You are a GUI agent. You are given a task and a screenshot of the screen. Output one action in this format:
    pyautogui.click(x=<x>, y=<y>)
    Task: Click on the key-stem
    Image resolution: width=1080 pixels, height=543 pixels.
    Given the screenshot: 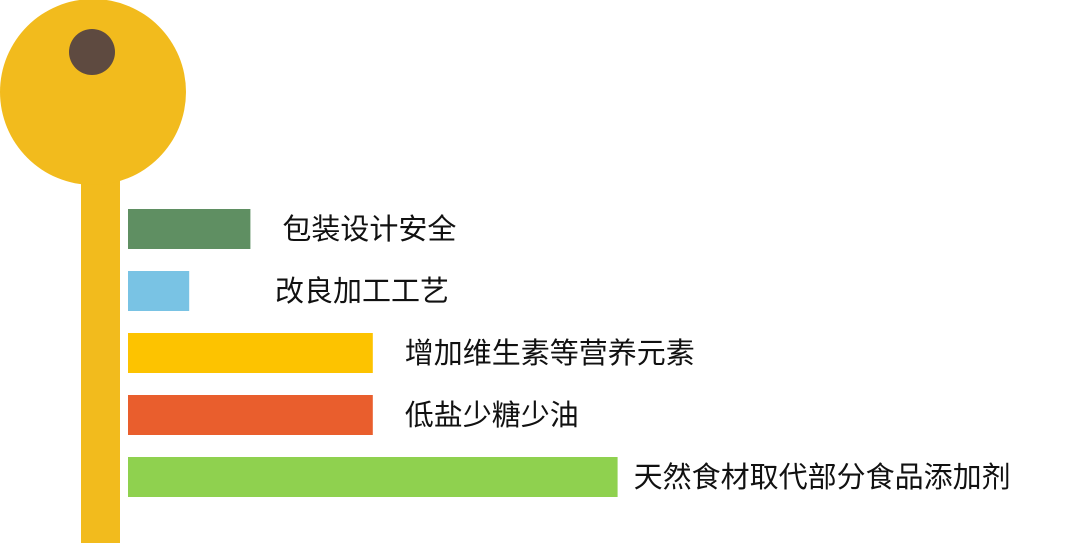 What is the action you would take?
    pyautogui.click(x=100, y=346)
    